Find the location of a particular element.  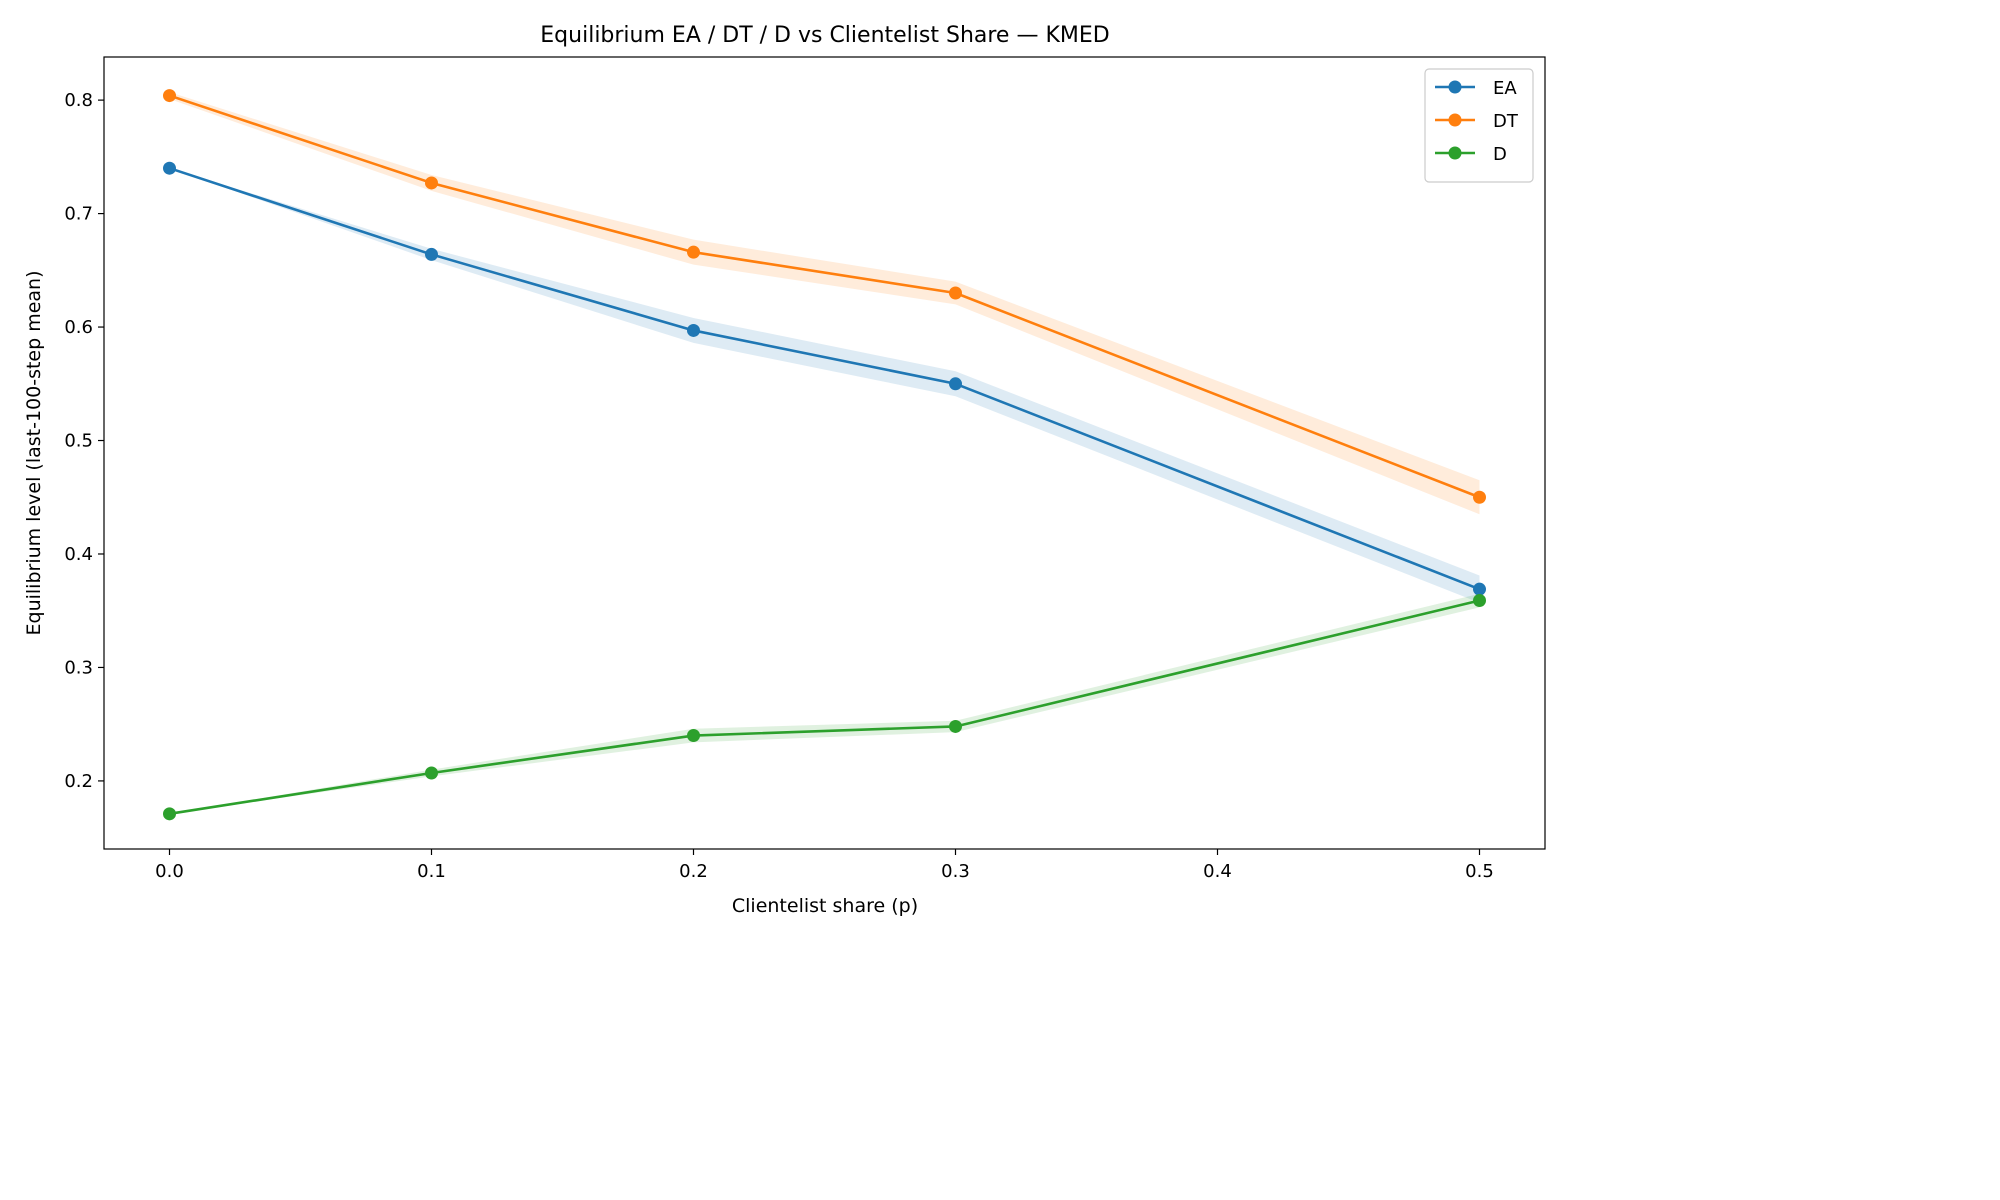

legend-label-dt: DT is located at coordinates (1506, 121).